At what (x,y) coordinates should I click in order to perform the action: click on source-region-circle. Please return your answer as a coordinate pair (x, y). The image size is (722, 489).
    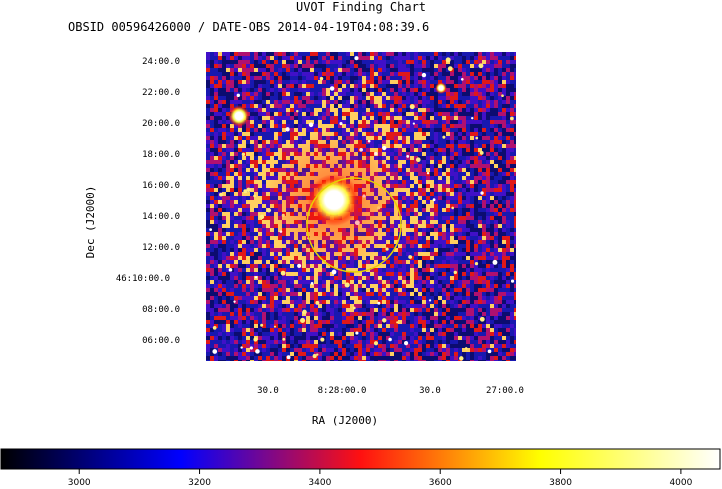
    Looking at the image, I should click on (354, 225).